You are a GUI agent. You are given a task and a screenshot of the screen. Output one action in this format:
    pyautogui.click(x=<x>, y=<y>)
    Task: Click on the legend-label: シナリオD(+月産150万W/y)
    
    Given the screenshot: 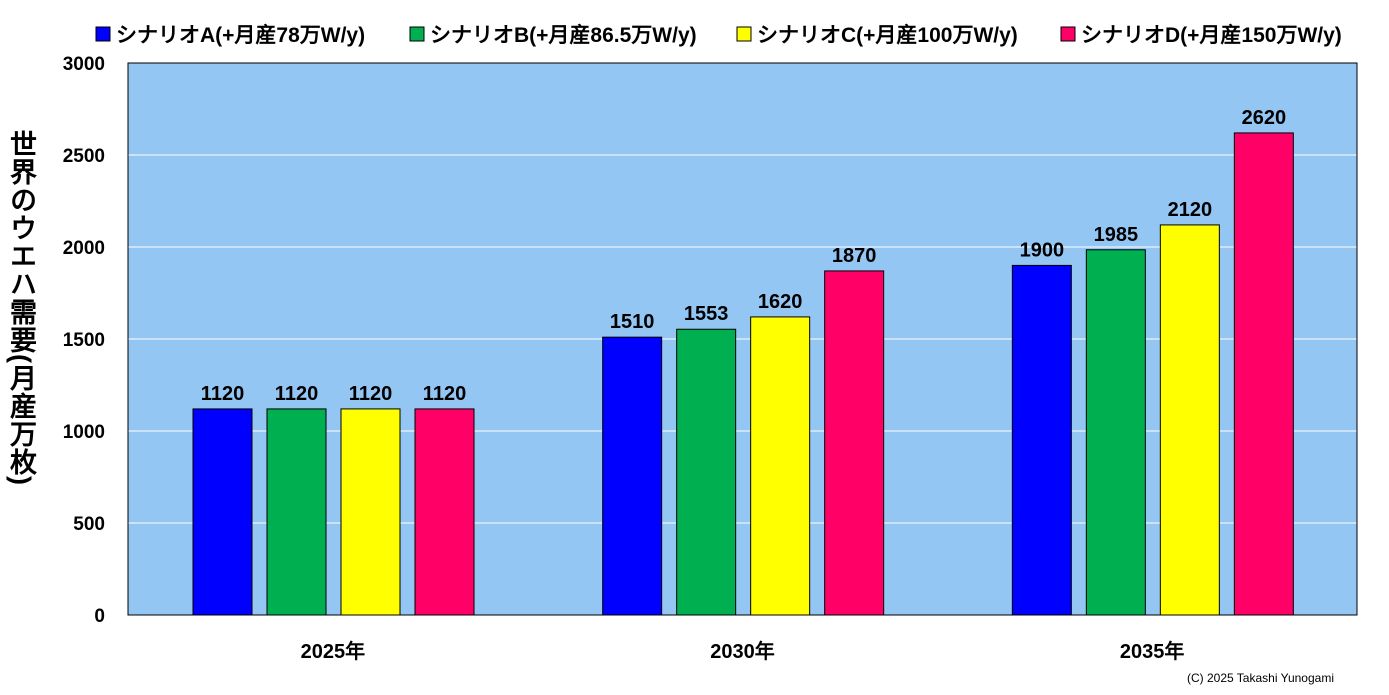 What is the action you would take?
    pyautogui.click(x=1211, y=35)
    